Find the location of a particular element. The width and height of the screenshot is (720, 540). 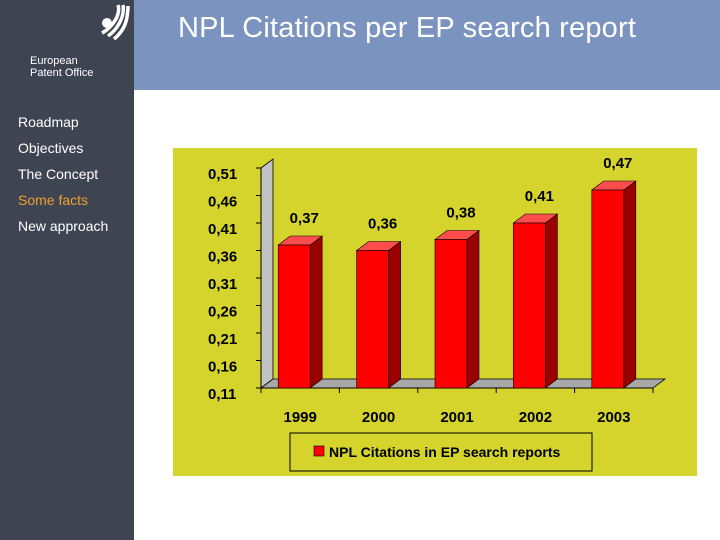

y-tick-label: 0,21 is located at coordinates (222, 339).